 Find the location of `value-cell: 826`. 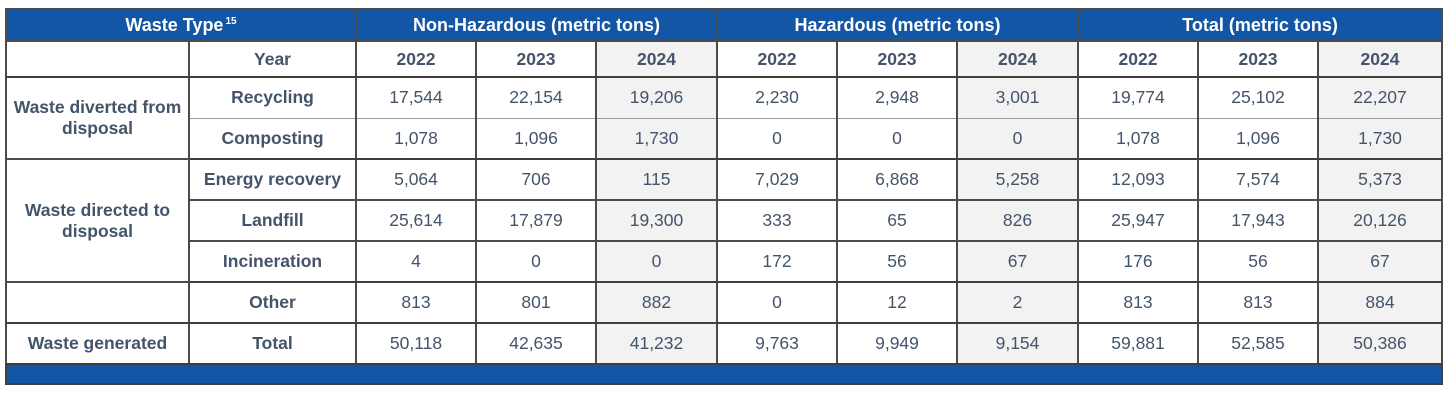

value-cell: 826 is located at coordinates (1018, 220).